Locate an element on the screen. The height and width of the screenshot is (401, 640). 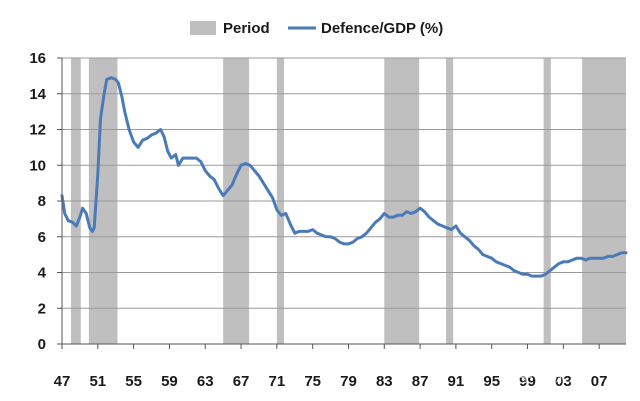
legend-label-period: Period is located at coordinates (246, 28).